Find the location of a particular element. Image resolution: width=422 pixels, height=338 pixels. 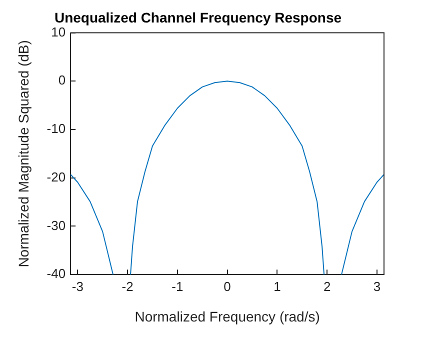

x-tick-label: -2 is located at coordinates (128, 286).